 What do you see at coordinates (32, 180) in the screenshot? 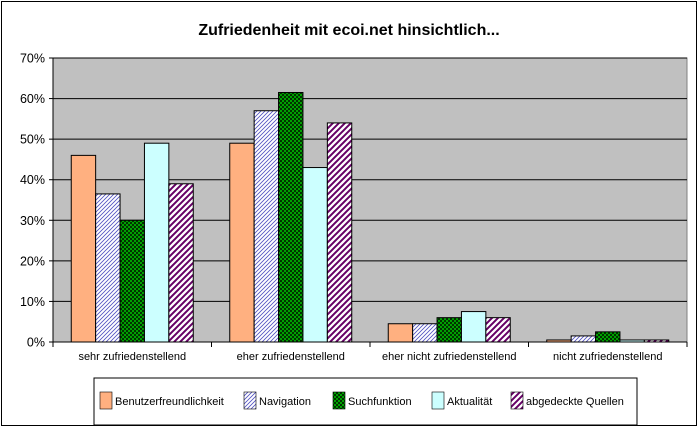
I see `y-tick-label: 40%` at bounding box center [32, 180].